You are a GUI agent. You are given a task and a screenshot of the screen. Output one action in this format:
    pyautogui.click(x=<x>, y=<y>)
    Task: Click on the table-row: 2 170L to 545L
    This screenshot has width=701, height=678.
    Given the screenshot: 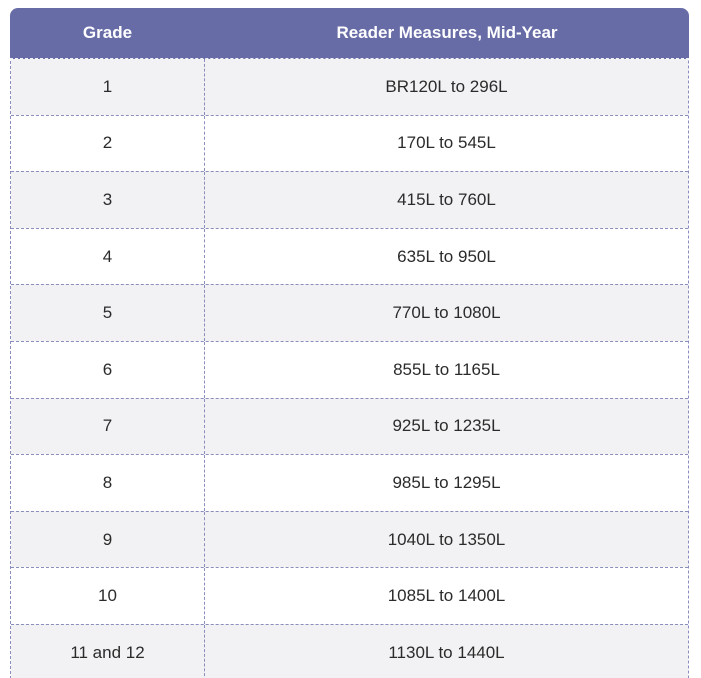 What is the action you would take?
    pyautogui.click(x=349, y=143)
    